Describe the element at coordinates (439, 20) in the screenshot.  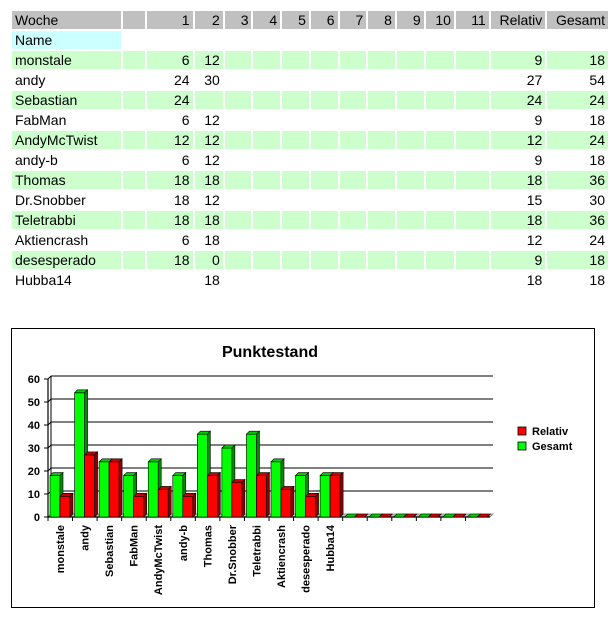
I see `header-cell: 10` at that location.